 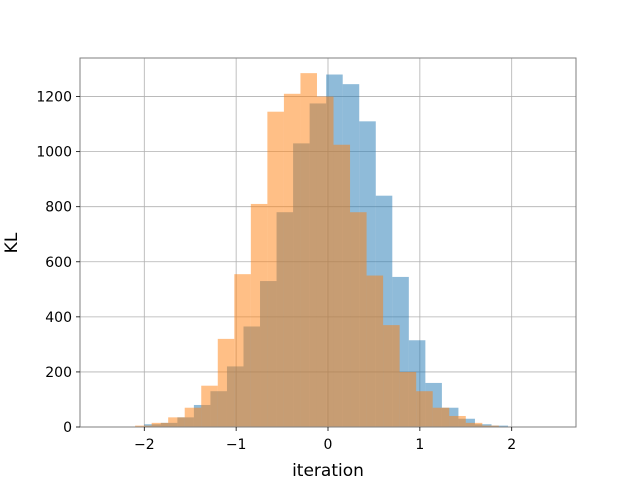 I want to click on y-tick-label: 1200, so click(x=54, y=98).